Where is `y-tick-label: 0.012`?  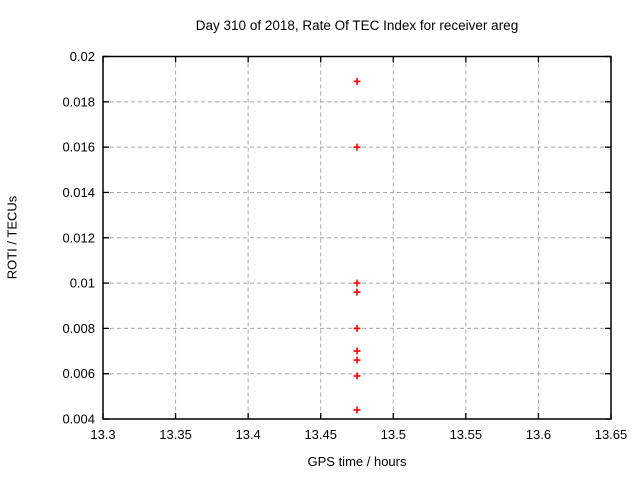 y-tick-label: 0.012 is located at coordinates (78, 237).